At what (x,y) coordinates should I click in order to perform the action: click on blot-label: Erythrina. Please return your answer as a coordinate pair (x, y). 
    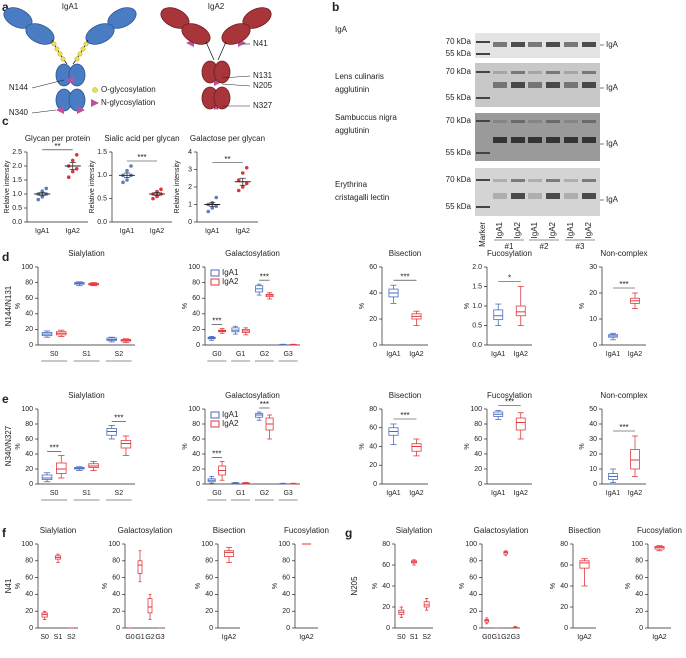
    Looking at the image, I should click on (351, 184).